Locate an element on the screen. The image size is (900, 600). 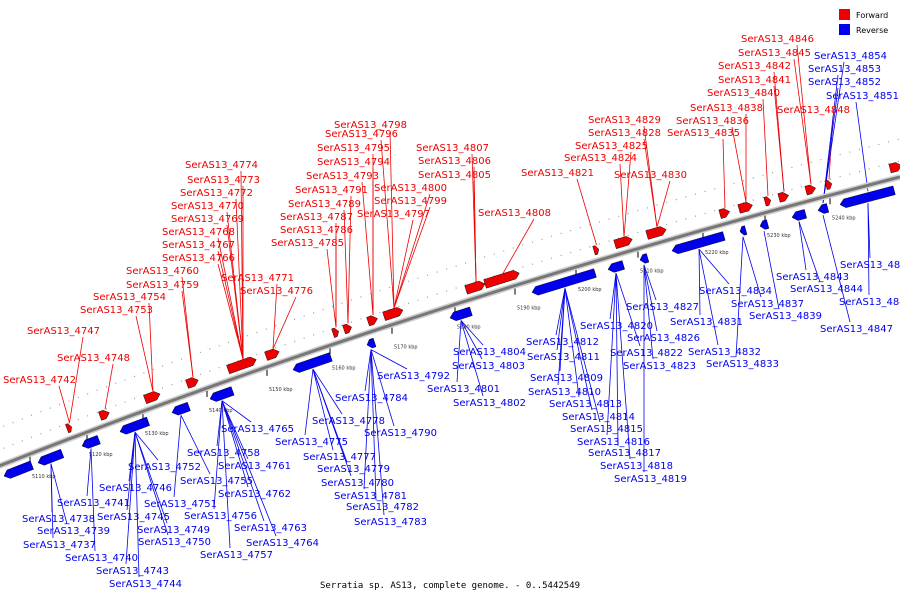
reverse-gene-label: SerAS13_4854 is located at coordinates (850, 56).